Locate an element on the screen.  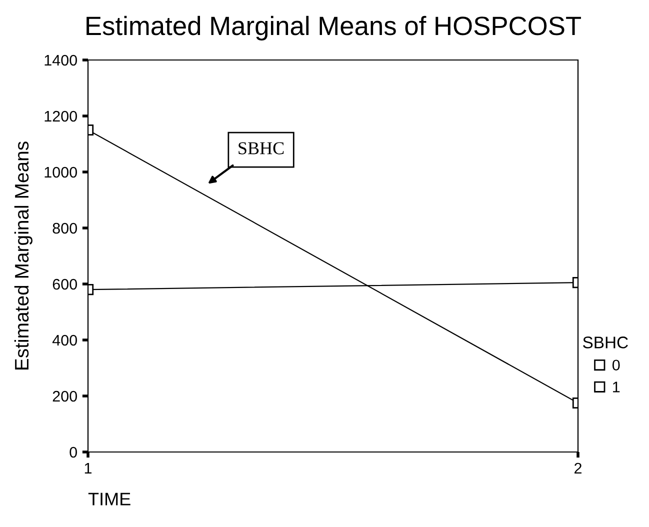
y-tick-label: 400 is located at coordinates (64, 340).